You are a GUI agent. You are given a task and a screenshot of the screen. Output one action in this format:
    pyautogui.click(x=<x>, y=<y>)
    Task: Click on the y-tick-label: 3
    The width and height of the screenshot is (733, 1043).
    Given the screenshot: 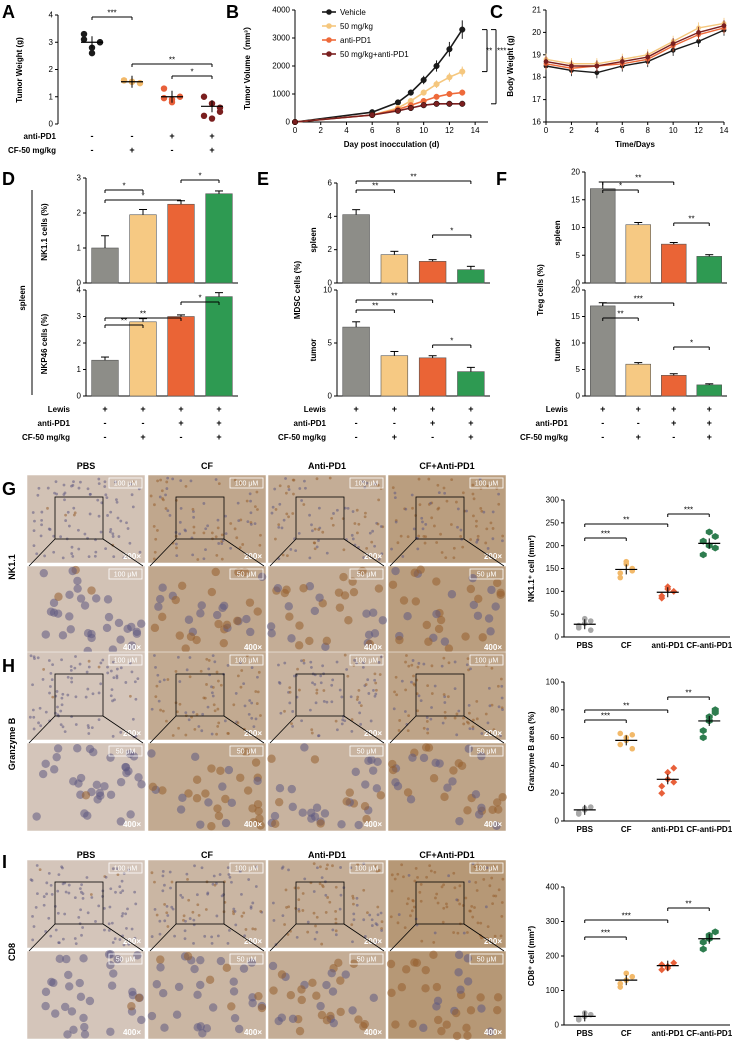 What is the action you would take?
    pyautogui.click(x=79, y=178)
    